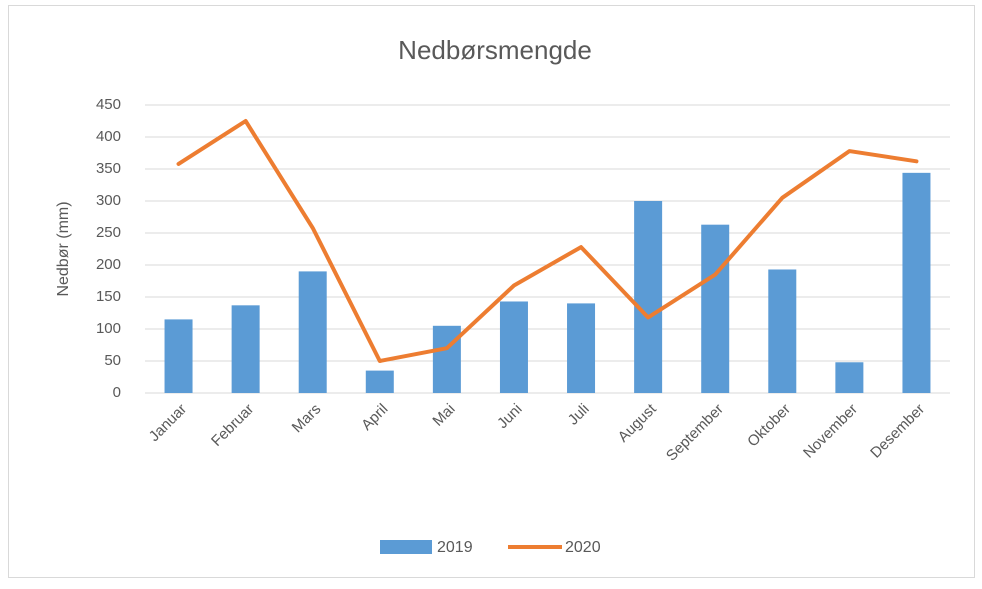  What do you see at coordinates (108, 264) in the screenshot?
I see `y-tick-label: 200` at bounding box center [108, 264].